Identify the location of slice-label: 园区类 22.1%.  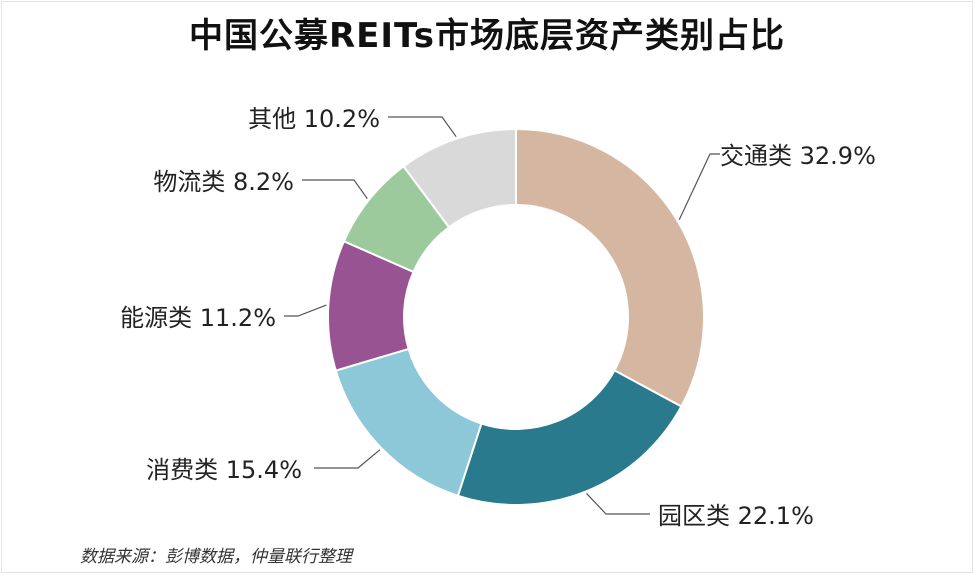
(736, 516).